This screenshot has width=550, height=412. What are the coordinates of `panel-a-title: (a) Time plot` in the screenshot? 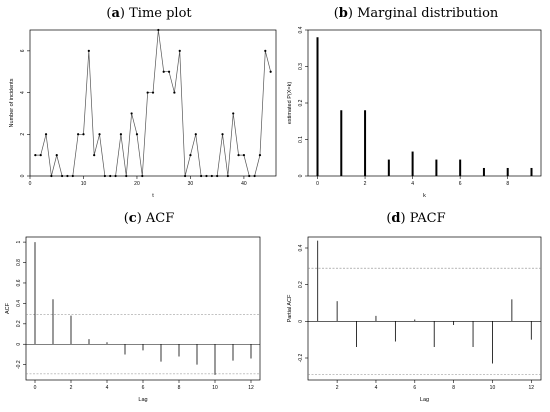 It's located at (149, 13).